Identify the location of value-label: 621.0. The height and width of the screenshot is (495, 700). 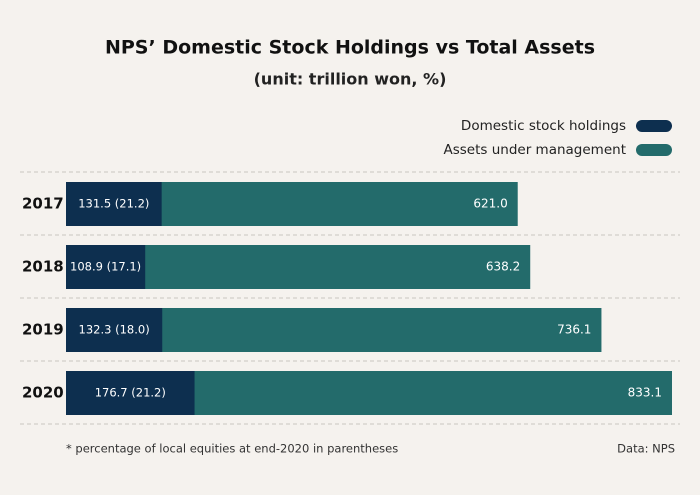
(490, 204).